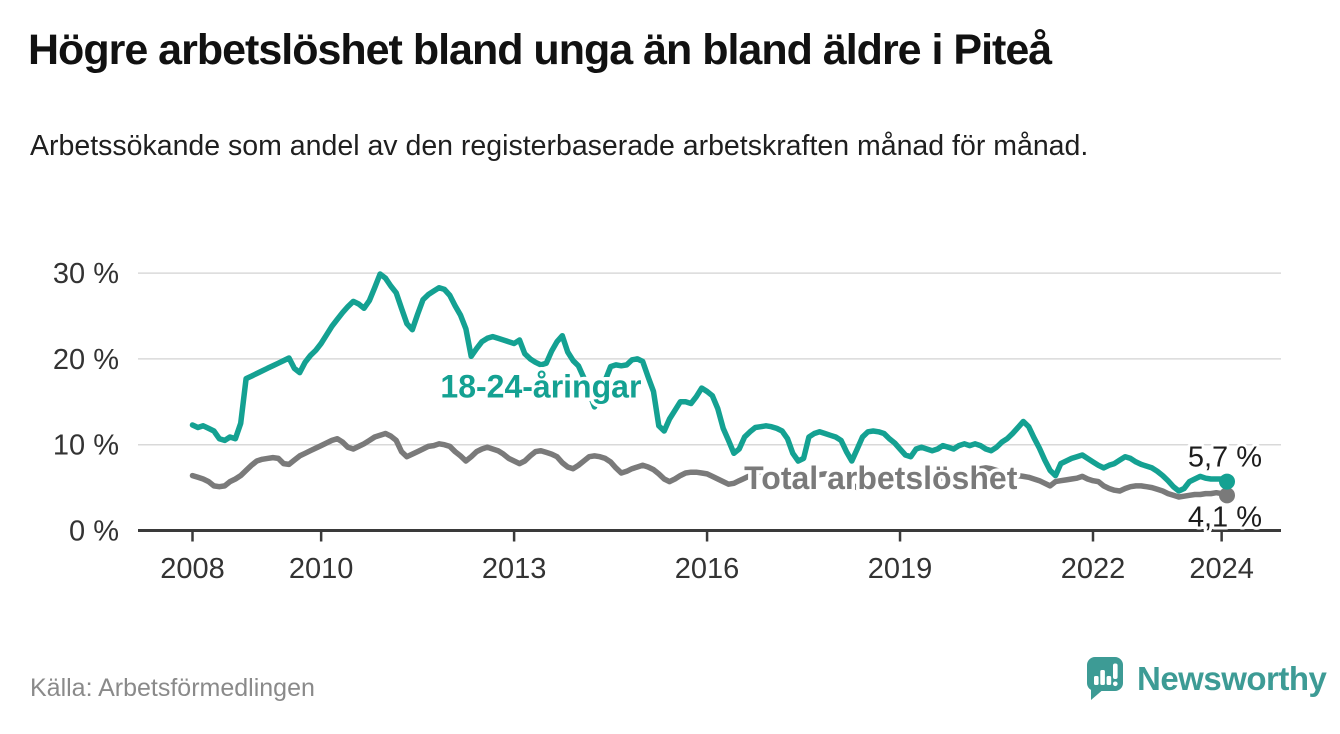 The image size is (1340, 734). I want to click on source-note: Källa: Arbetsförmedlingen, so click(172, 688).